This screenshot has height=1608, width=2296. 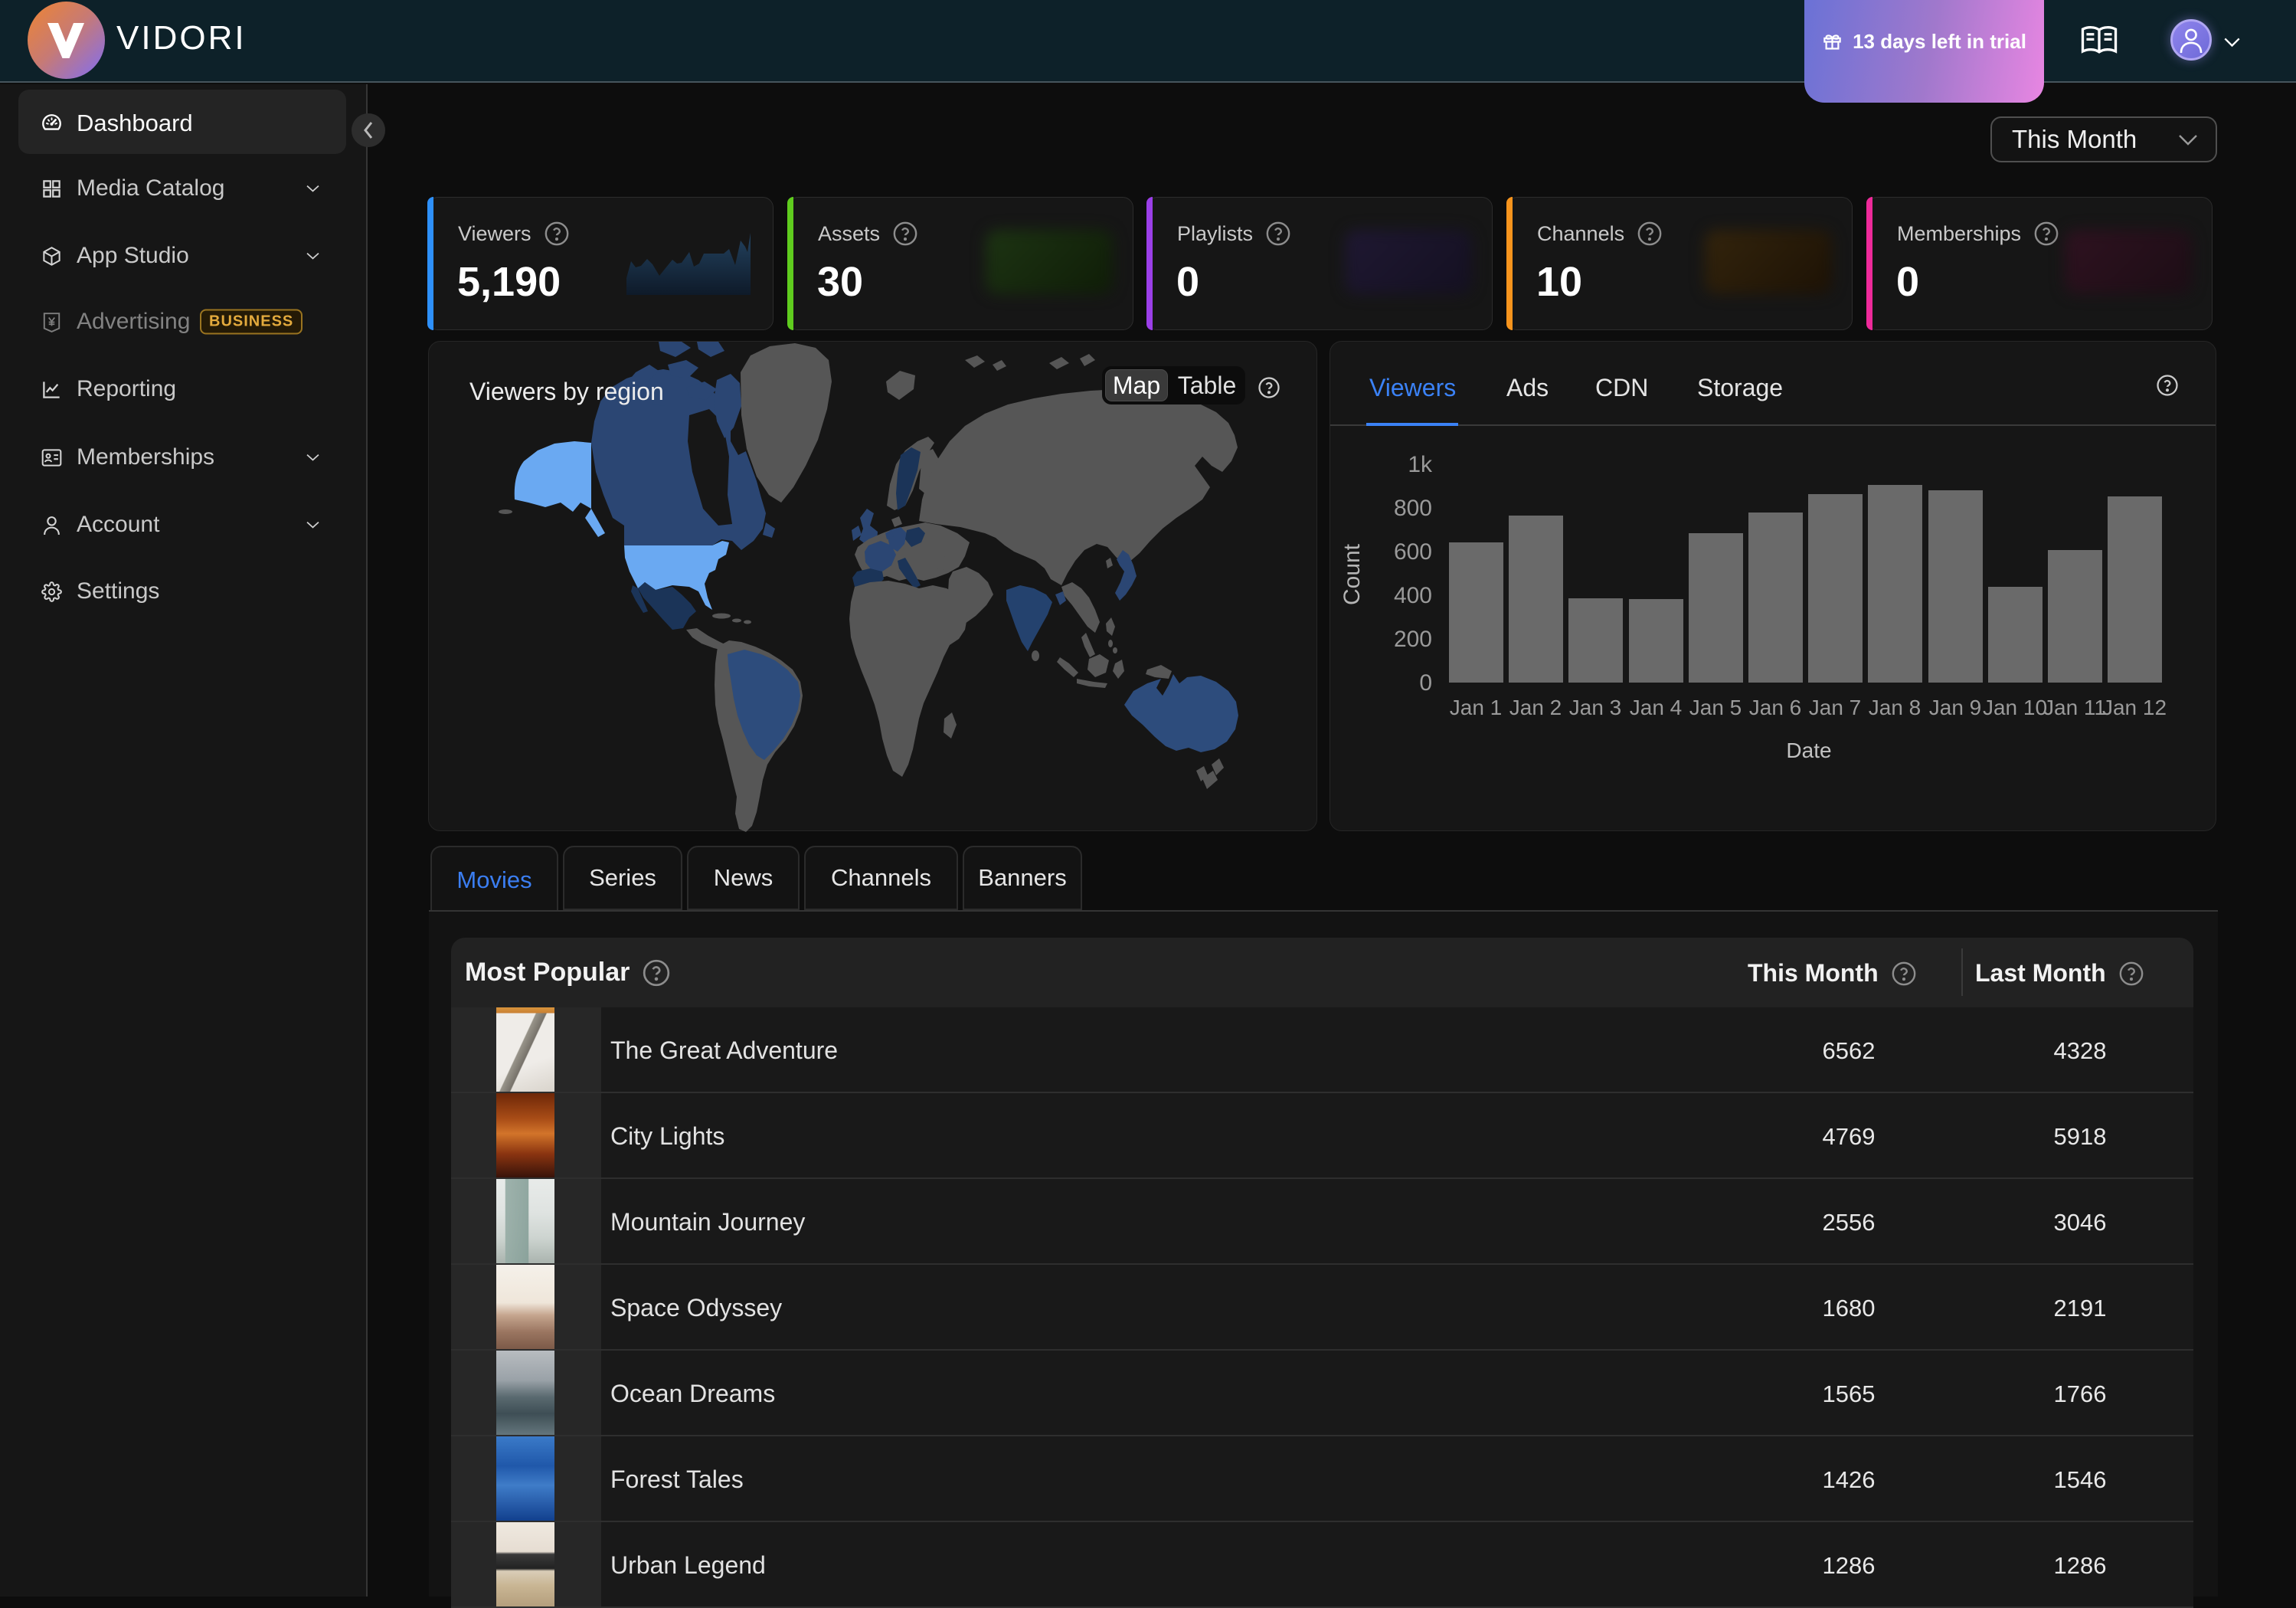 I want to click on svg-text: Jan 10, so click(x=2015, y=708).